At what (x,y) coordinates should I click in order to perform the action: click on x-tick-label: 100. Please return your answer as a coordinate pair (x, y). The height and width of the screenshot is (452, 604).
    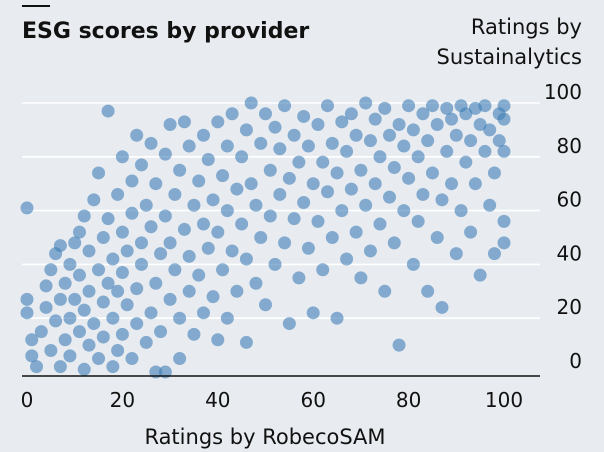
    Looking at the image, I should click on (504, 400).